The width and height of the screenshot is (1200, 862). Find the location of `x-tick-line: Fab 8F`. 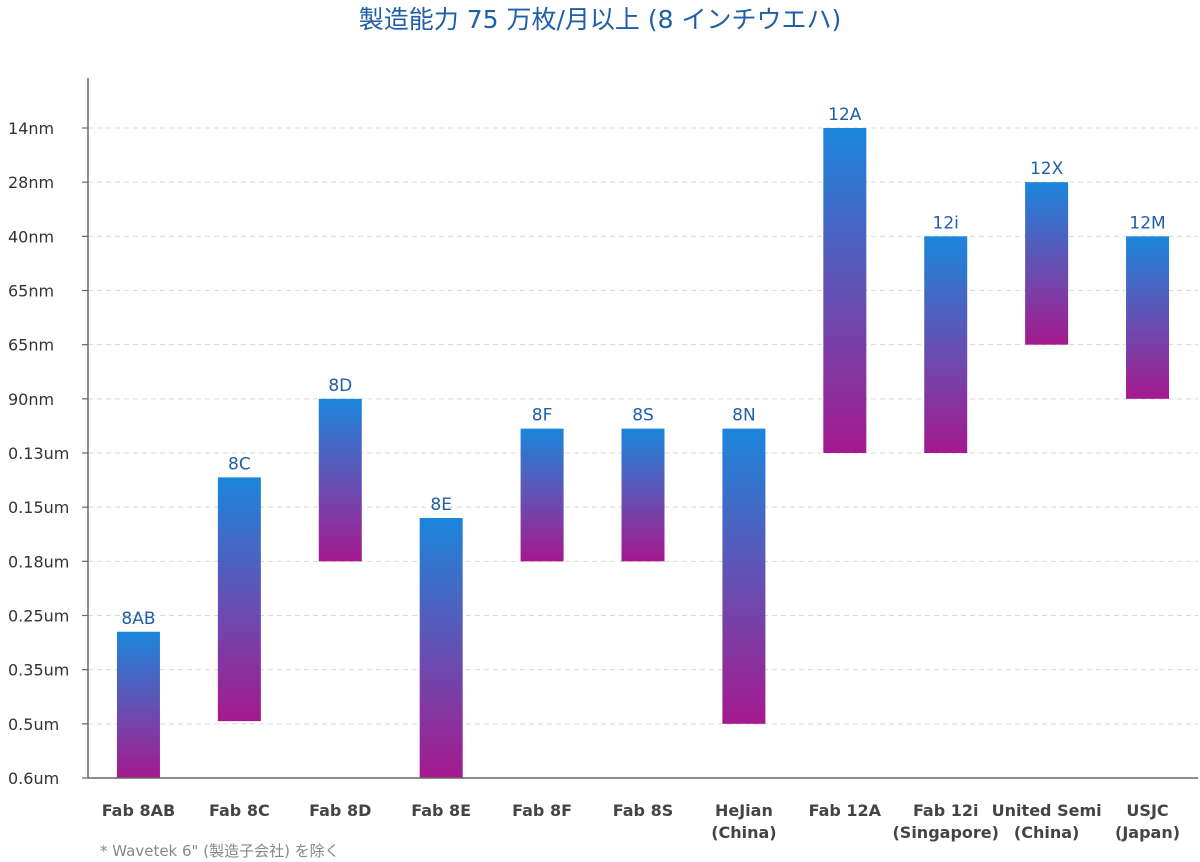

x-tick-line: Fab 8F is located at coordinates (542, 810).